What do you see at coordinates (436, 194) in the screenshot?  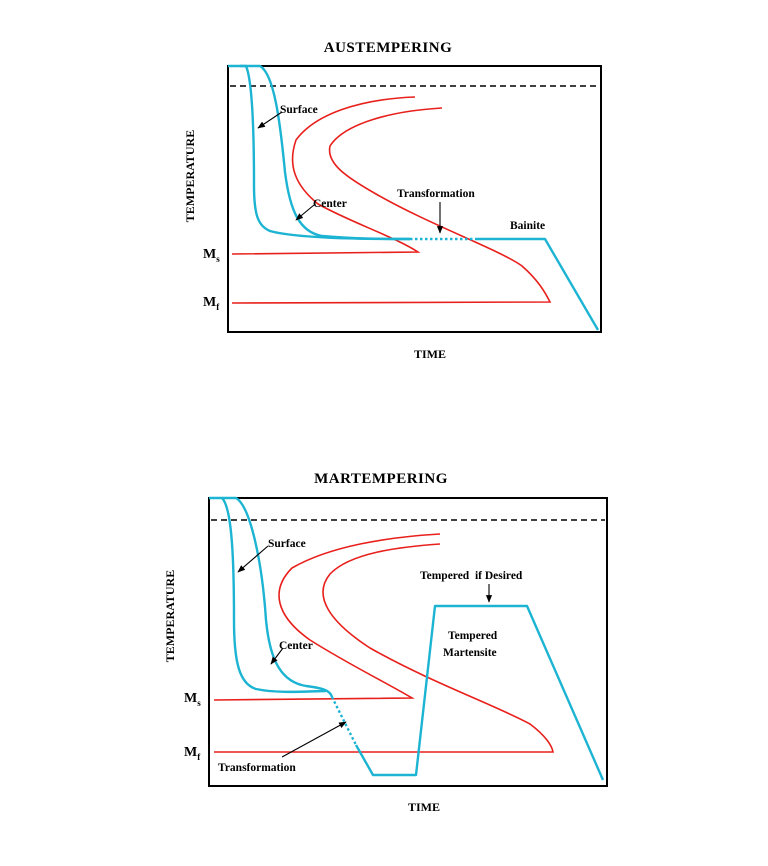 I see `austempering-transformation-label: Transformation` at bounding box center [436, 194].